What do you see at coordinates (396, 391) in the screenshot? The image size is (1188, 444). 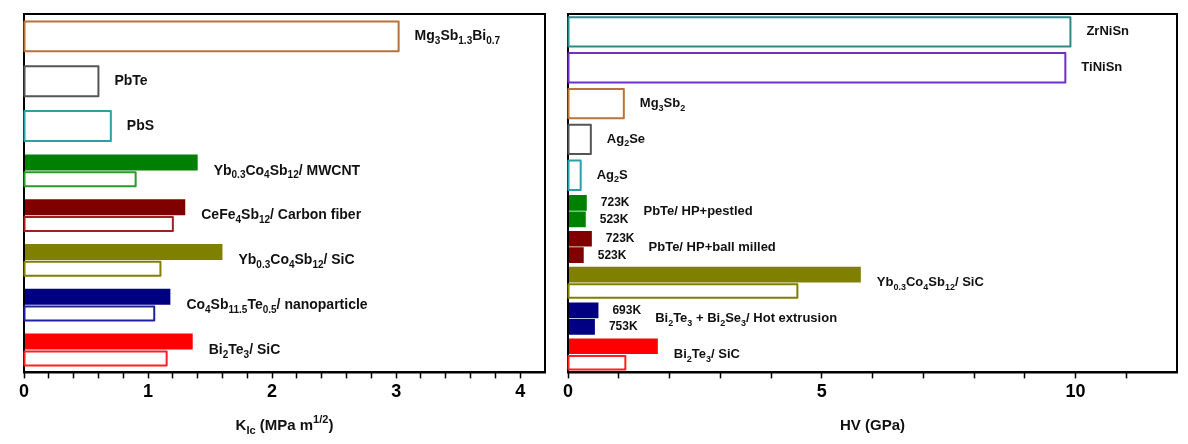 I see `x-tick-label: 3` at bounding box center [396, 391].